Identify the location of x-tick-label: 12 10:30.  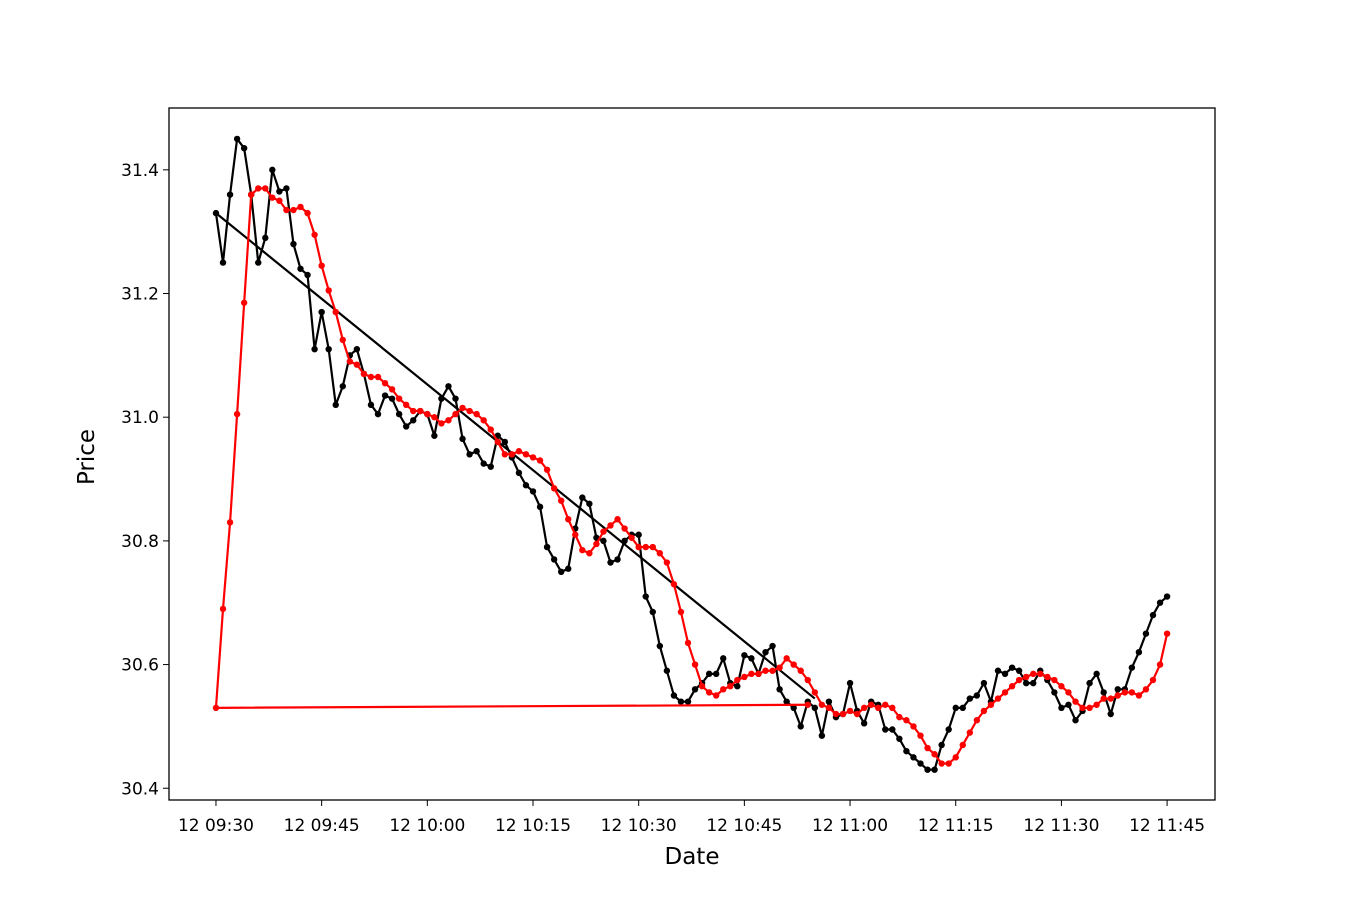
(639, 826).